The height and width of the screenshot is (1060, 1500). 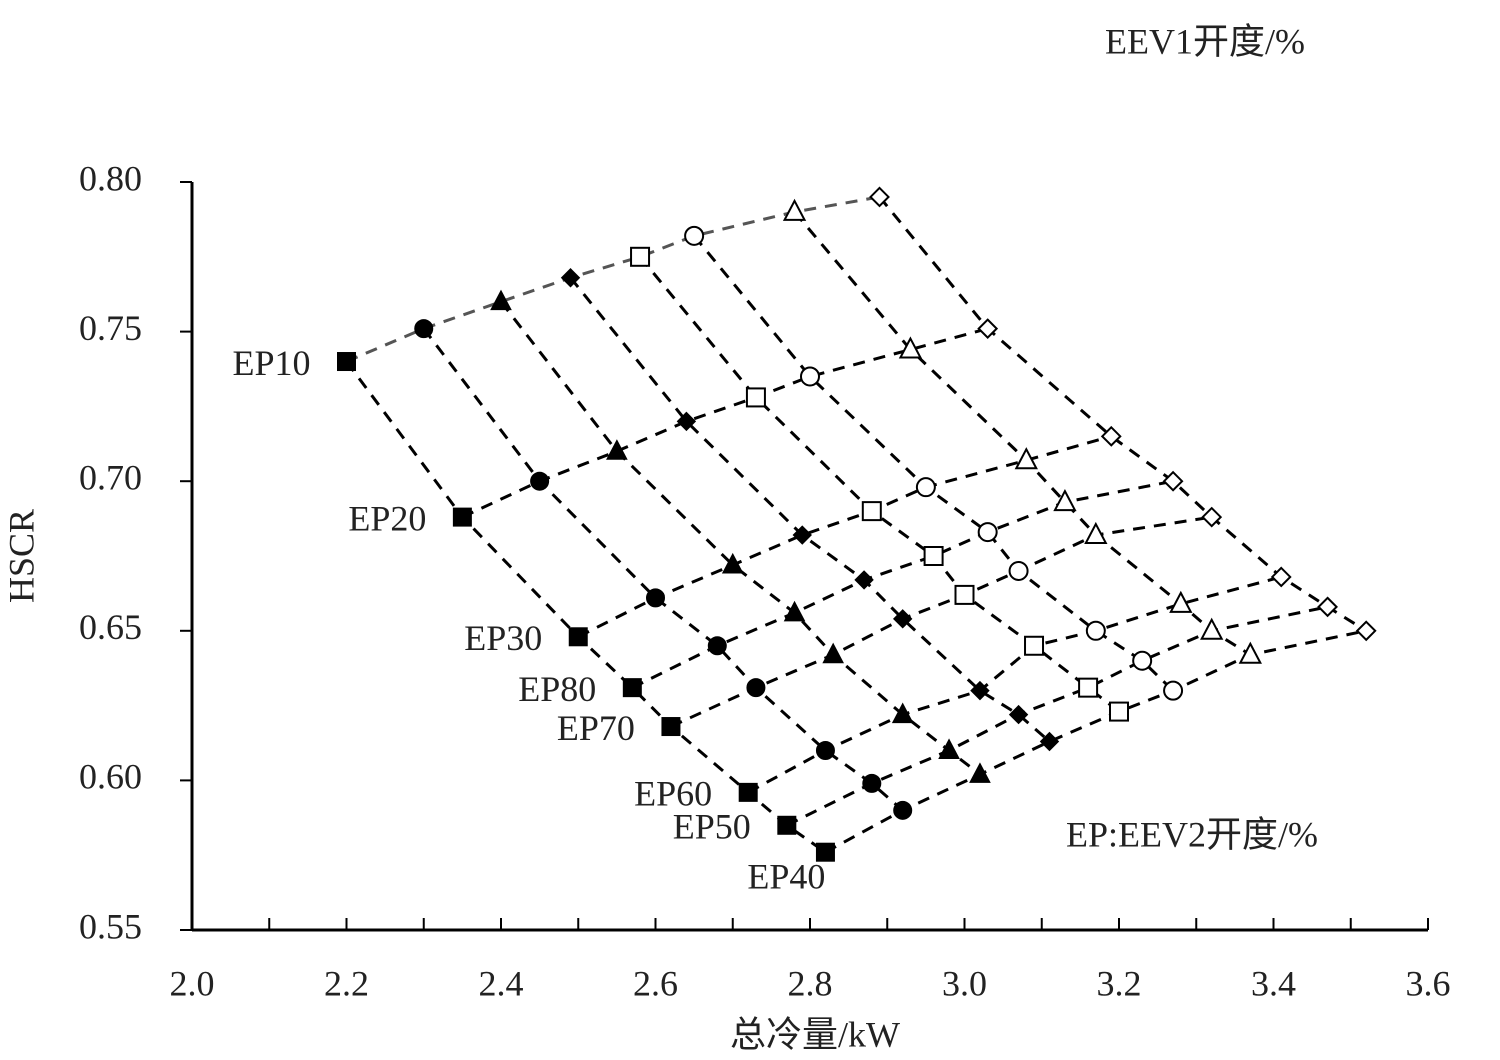 What do you see at coordinates (1428, 983) in the screenshot?
I see `x-tick-label: 3.6` at bounding box center [1428, 983].